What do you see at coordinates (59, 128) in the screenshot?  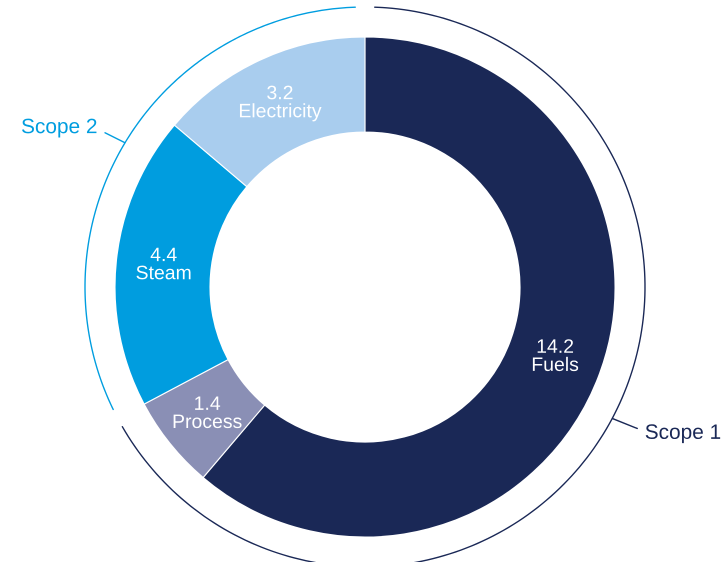 I see `text: Scope 2` at bounding box center [59, 128].